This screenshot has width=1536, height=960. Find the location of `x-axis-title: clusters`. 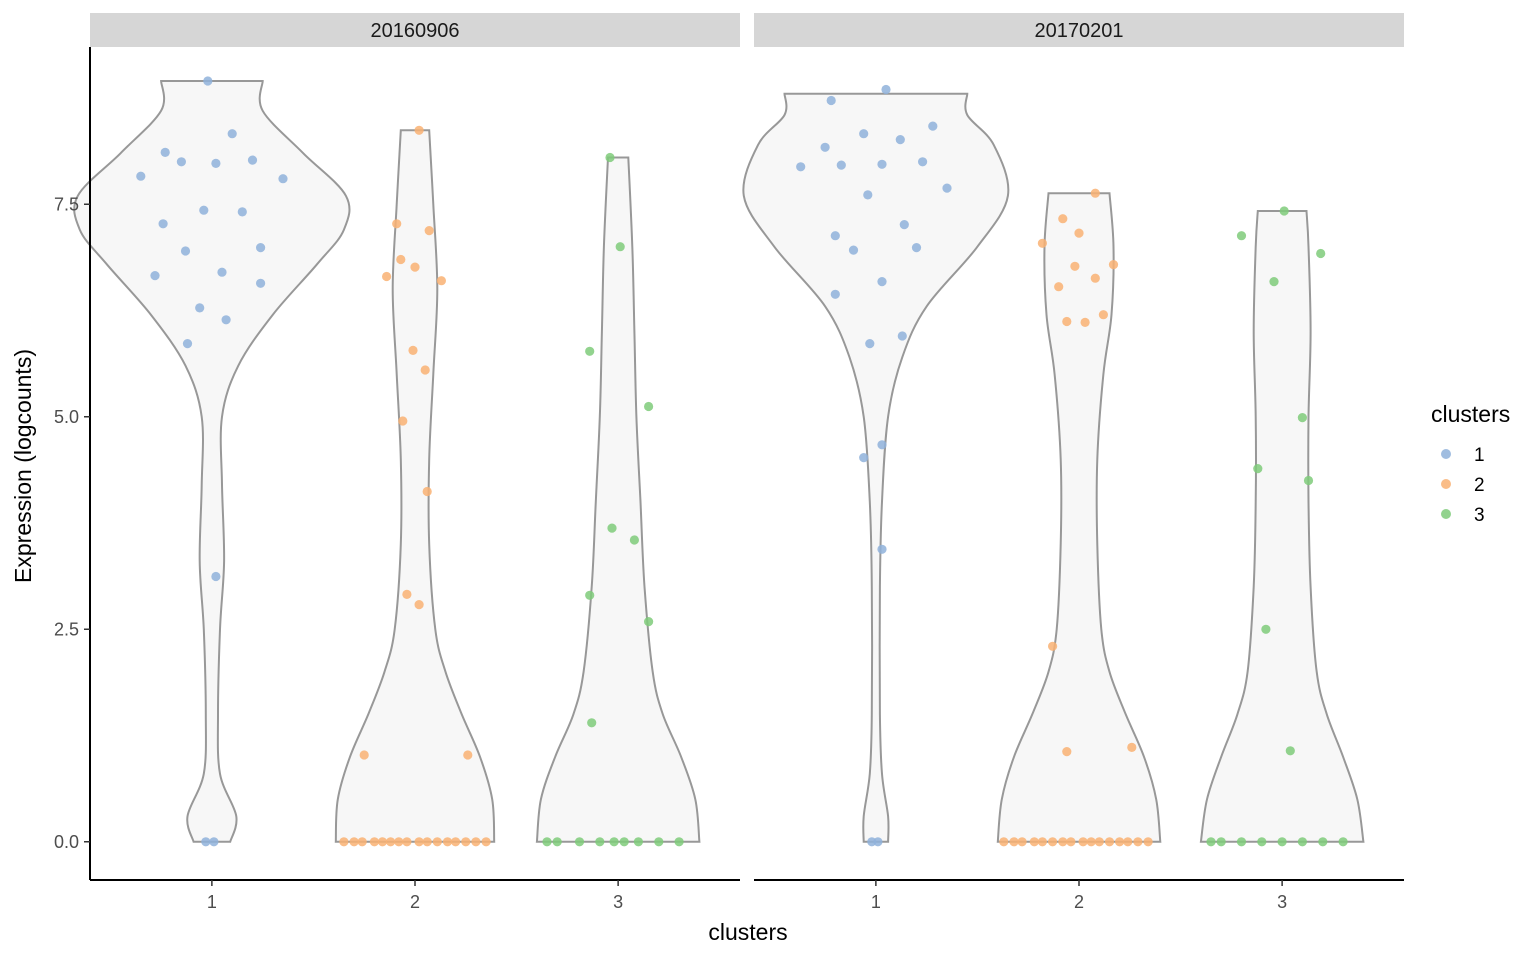

x-axis-title: clusters is located at coordinates (747, 932).